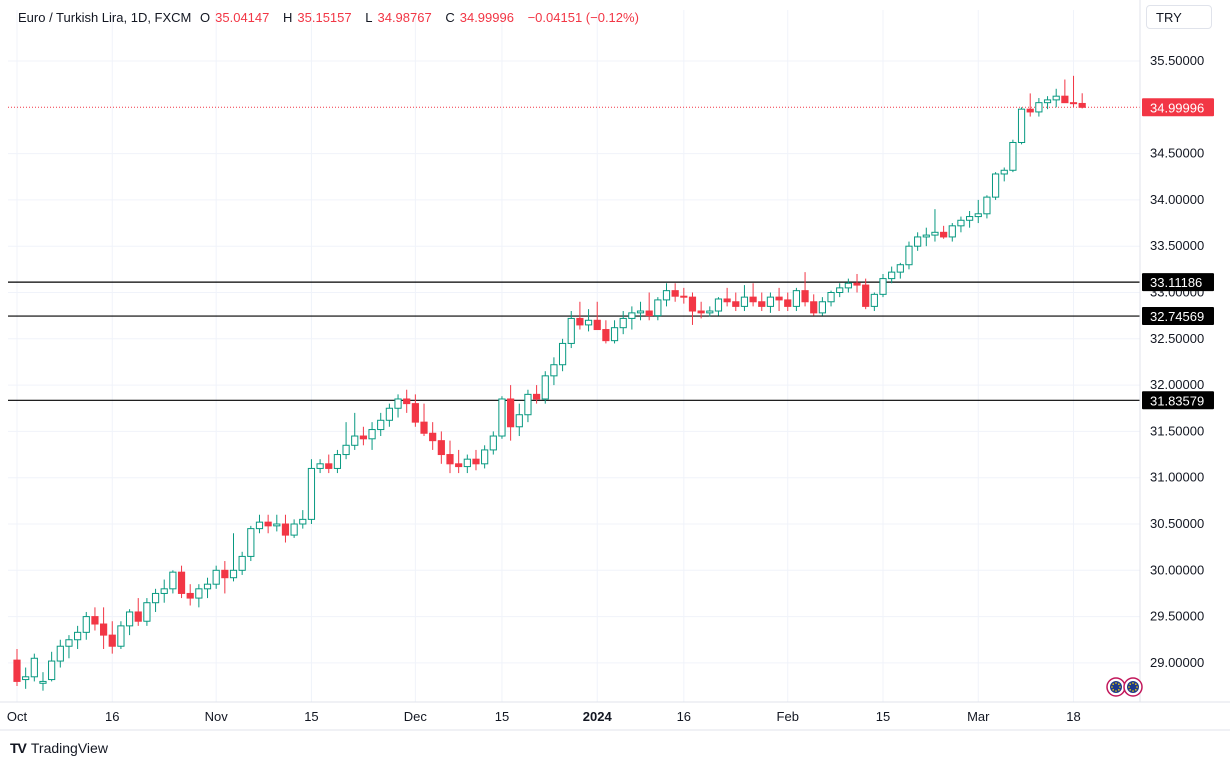 Image resolution: width=1230 pixels, height=768 pixels. What do you see at coordinates (1177, 338) in the screenshot?
I see `price-tick-label: 32.50000` at bounding box center [1177, 338].